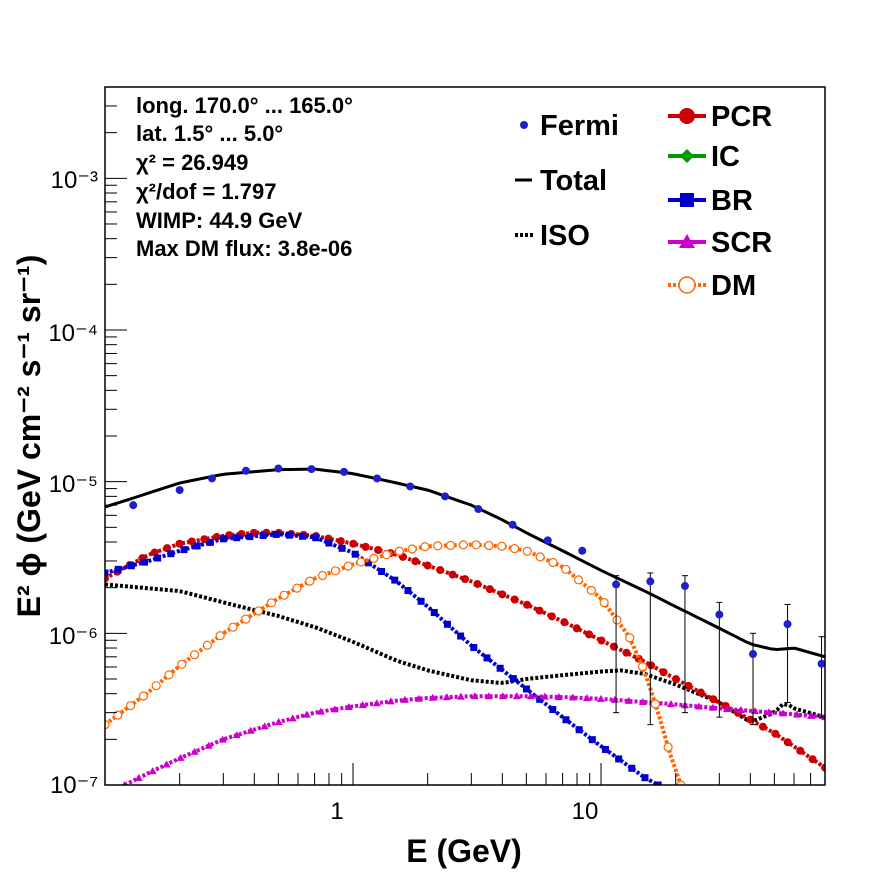 The image size is (896, 872). Describe the element at coordinates (687, 200) in the screenshot. I see `legend-marker-br` at that location.